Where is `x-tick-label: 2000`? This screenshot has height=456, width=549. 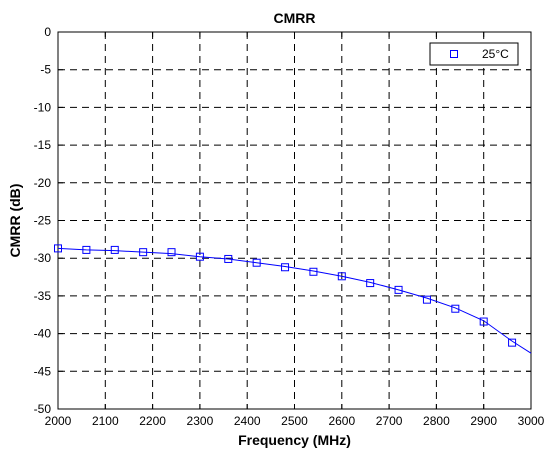
x-tick-label: 2000 is located at coordinates (58, 421).